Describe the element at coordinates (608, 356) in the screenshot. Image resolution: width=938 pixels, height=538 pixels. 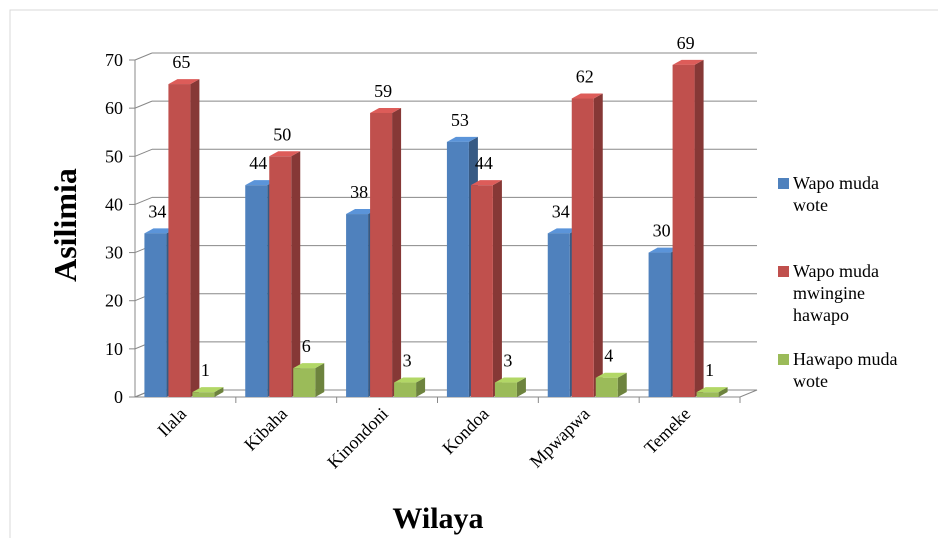
I see `value-label: 4` at that location.